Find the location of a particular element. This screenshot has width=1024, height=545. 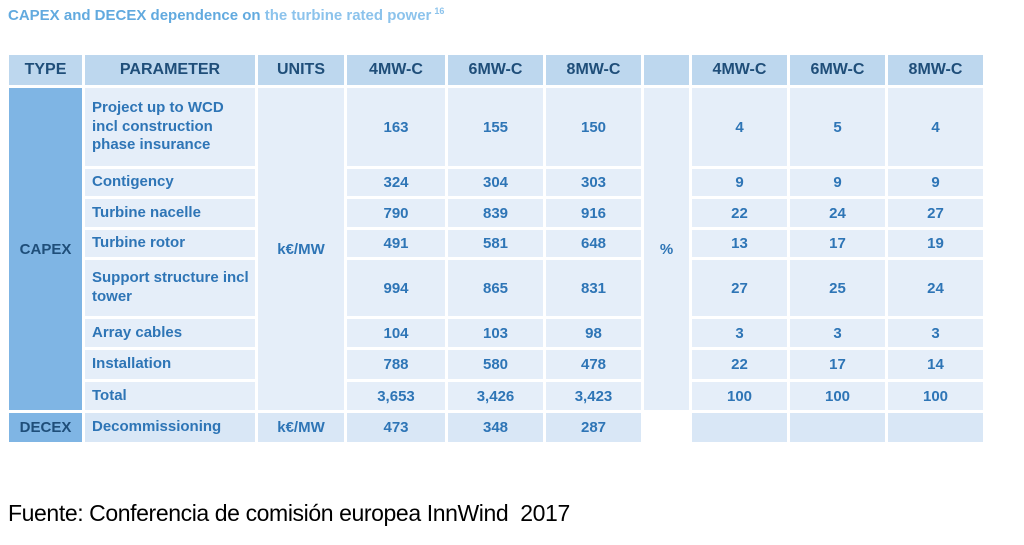

table-row: Contigency 324 304 303 9 9 9 is located at coordinates (496, 182).